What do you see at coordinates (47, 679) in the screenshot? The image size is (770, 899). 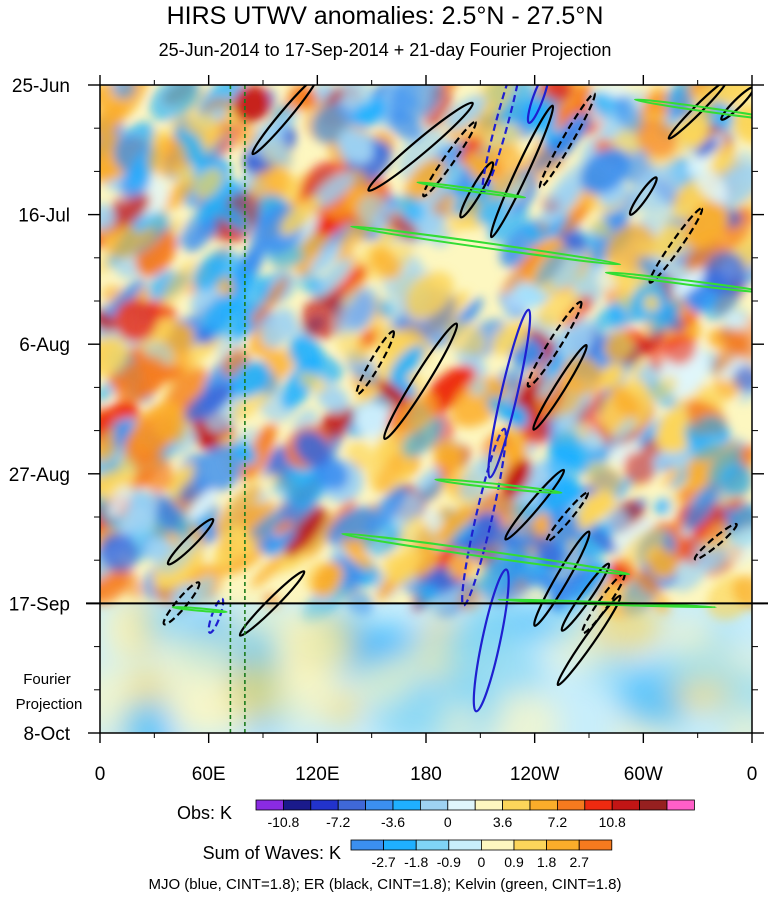 I see `projection-label-line1: Fourier` at bounding box center [47, 679].